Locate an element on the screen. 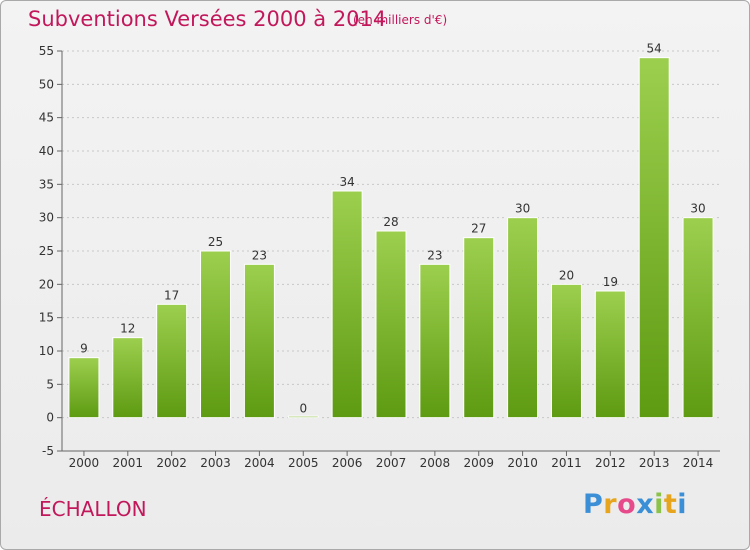  logo-letter: P is located at coordinates (593, 504).